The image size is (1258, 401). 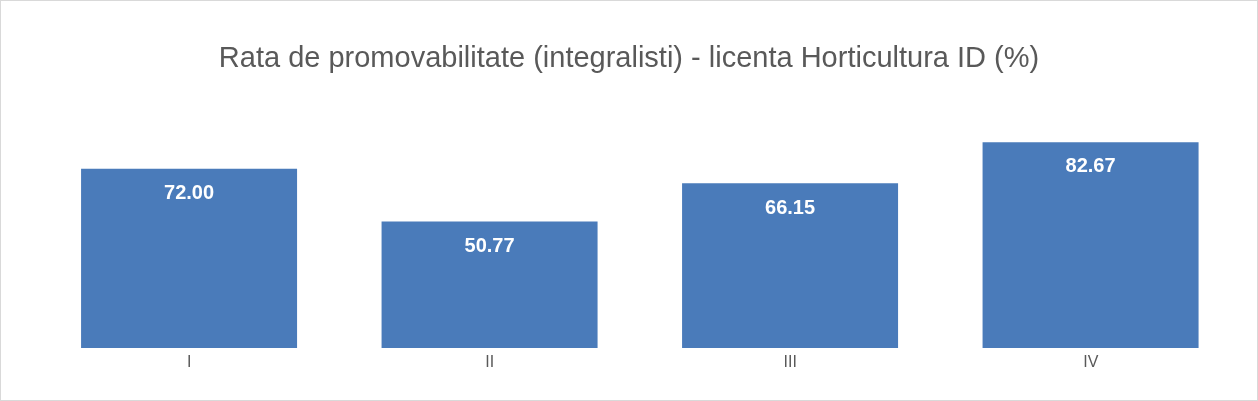 I want to click on x-tick-label: II, so click(x=490, y=362).